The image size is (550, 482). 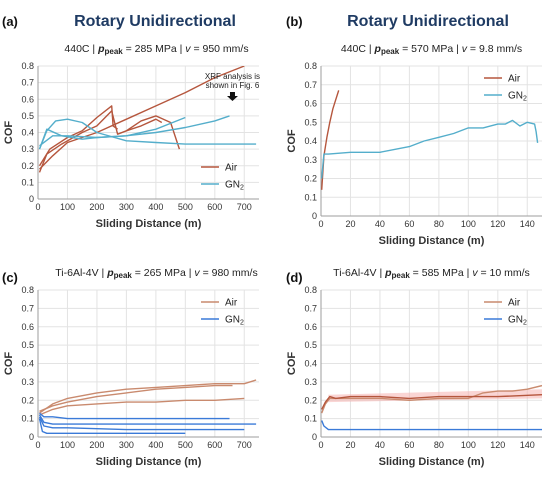 What do you see at coordinates (96, 207) in the screenshot?
I see `x-tick-label: 200` at bounding box center [96, 207].